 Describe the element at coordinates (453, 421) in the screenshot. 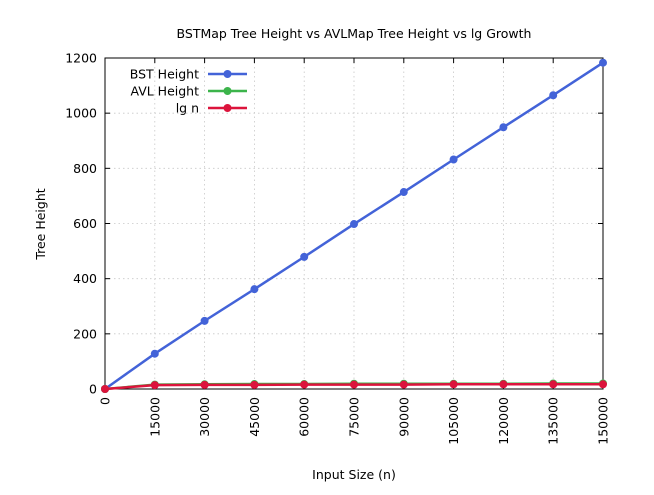

I see `x-tick-label: 105000` at that location.